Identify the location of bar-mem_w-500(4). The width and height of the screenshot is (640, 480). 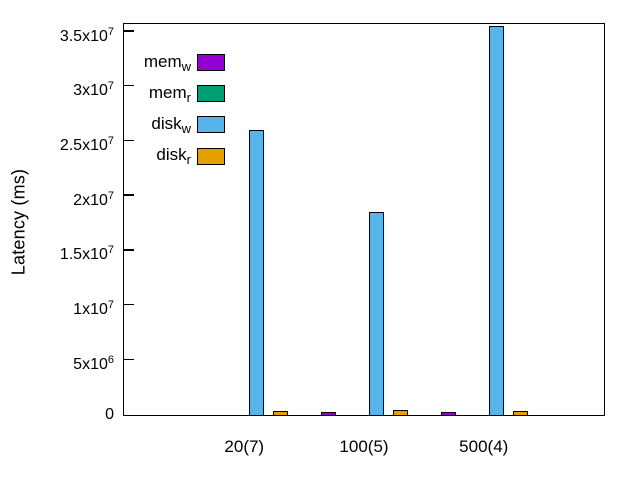
(448, 413).